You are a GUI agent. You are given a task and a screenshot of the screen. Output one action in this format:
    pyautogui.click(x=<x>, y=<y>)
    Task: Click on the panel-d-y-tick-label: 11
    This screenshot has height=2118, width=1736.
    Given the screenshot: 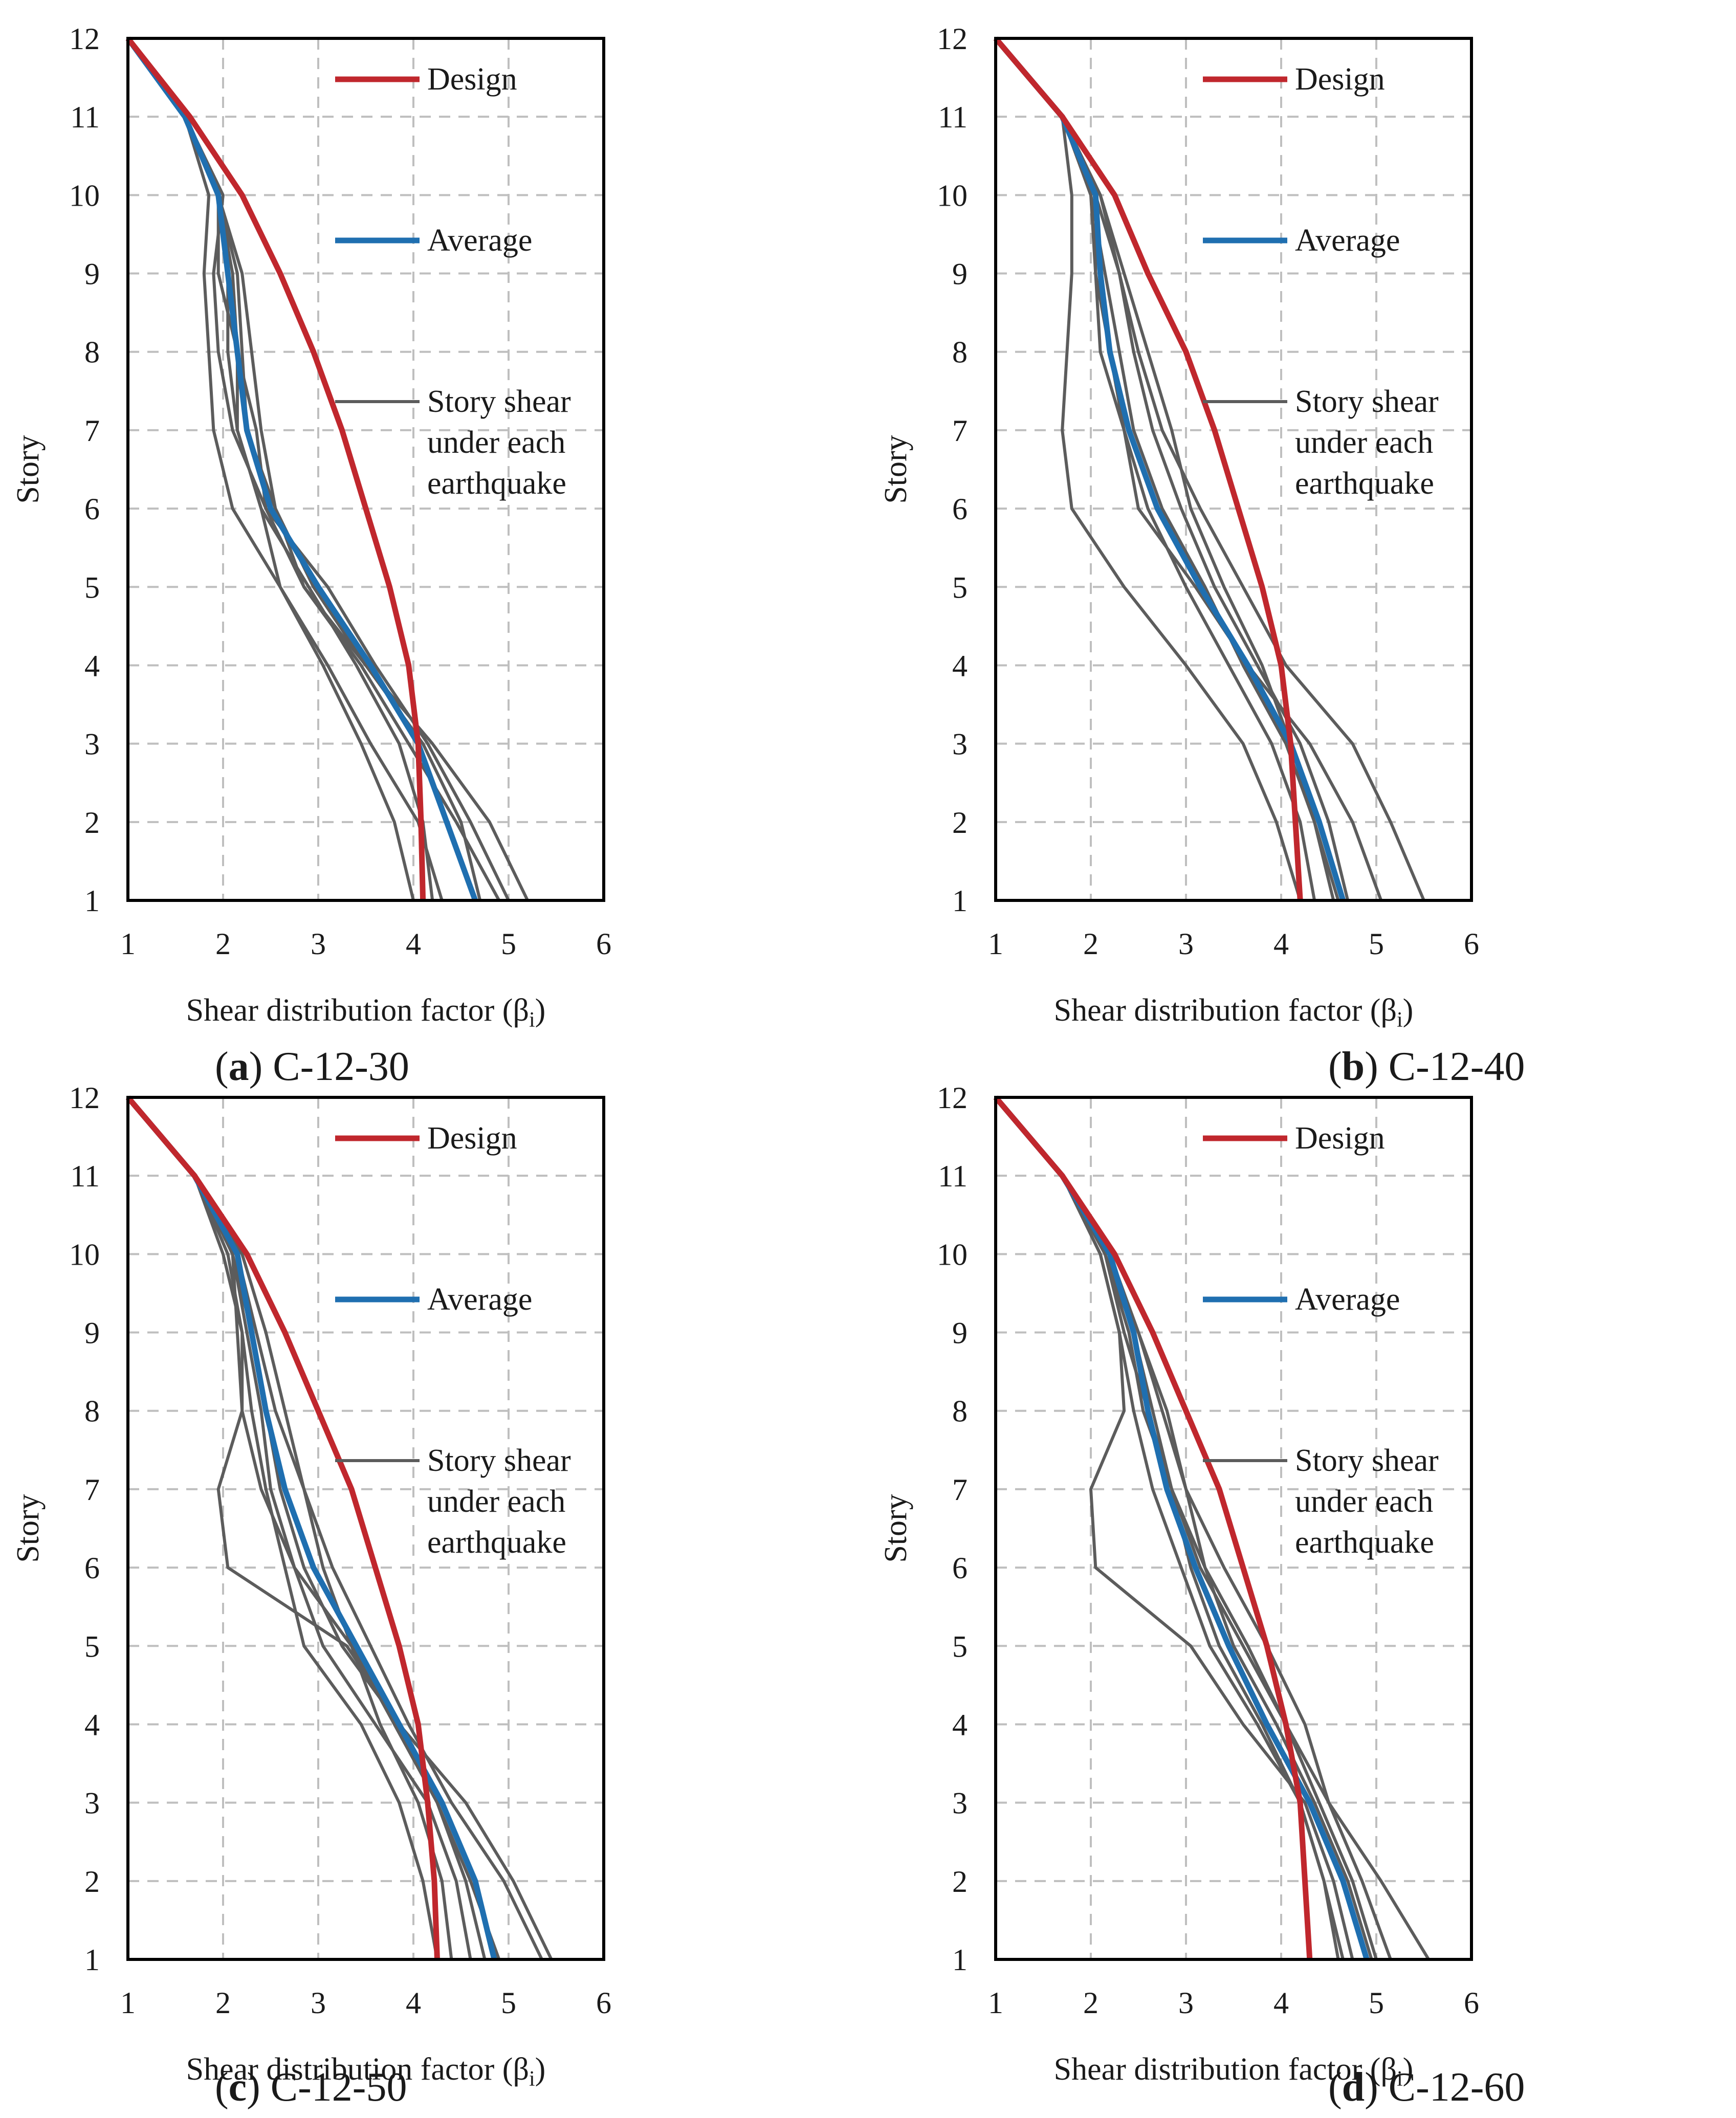 What is the action you would take?
    pyautogui.click(x=953, y=1176)
    